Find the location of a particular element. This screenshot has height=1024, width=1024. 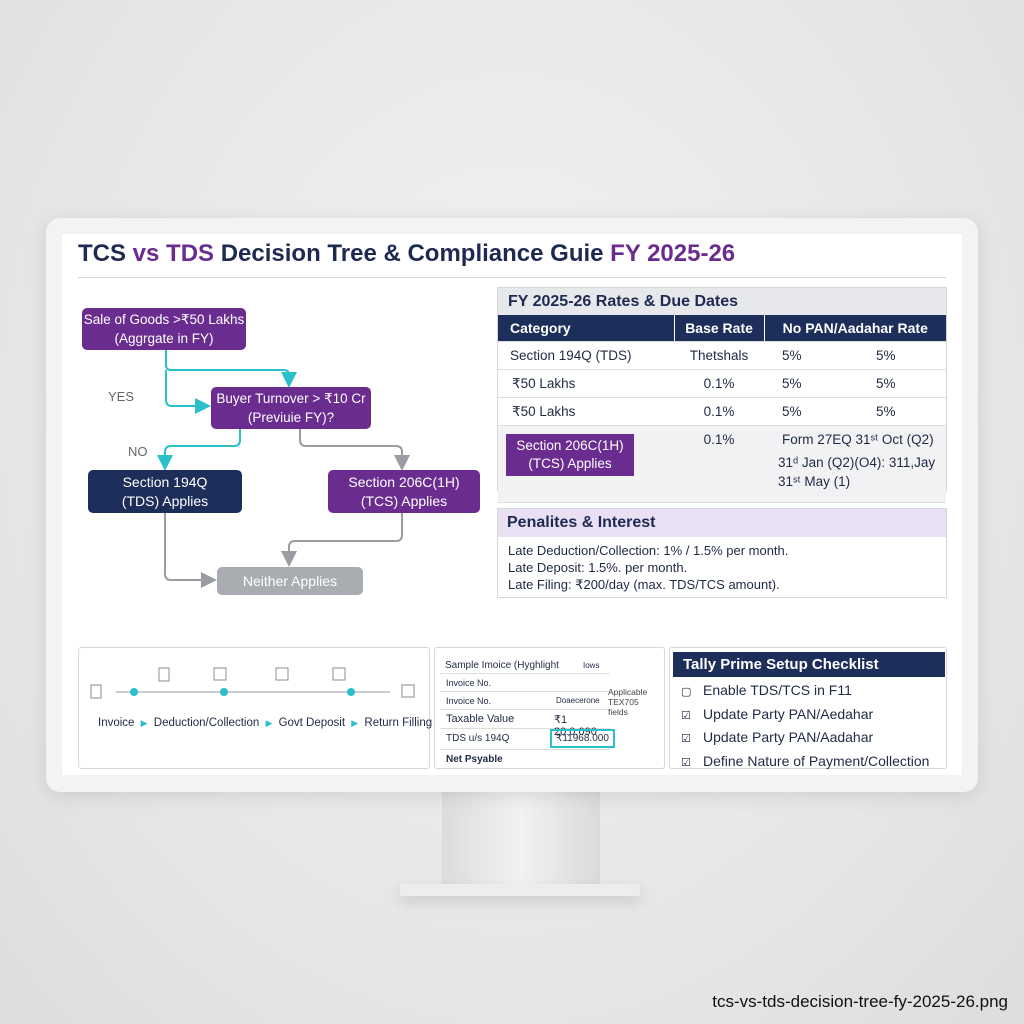

invoice-label: Taxable Value is located at coordinates (480, 719).